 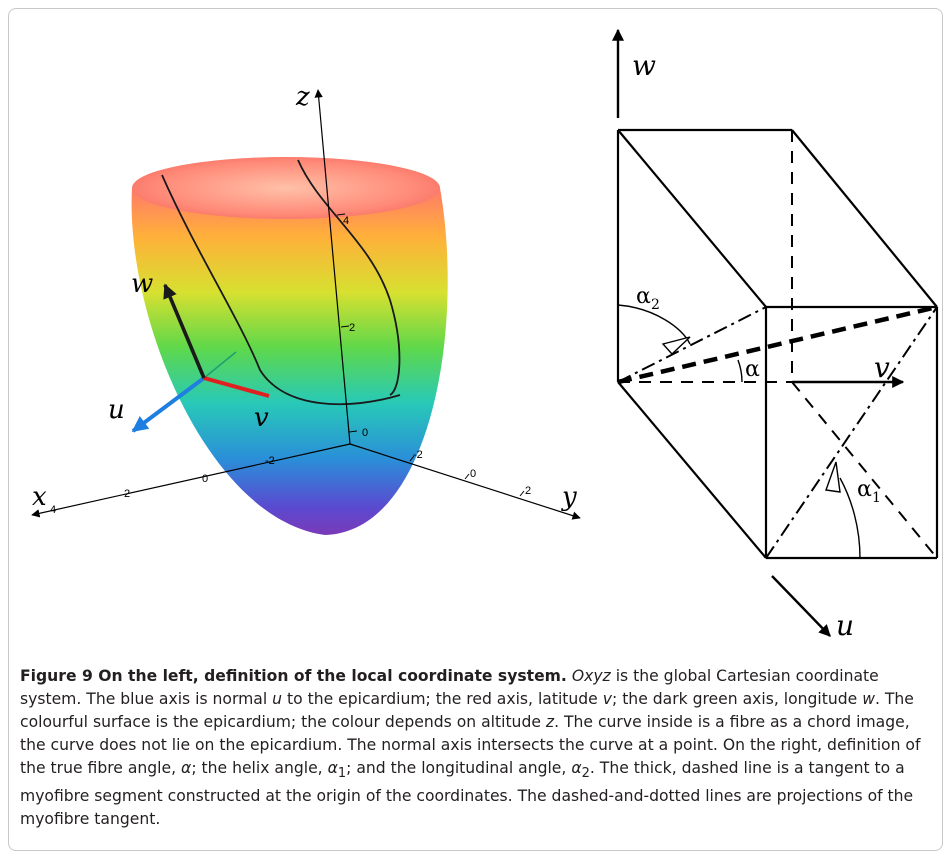 What do you see at coordinates (550, 722) in the screenshot?
I see `caption-z: z` at bounding box center [550, 722].